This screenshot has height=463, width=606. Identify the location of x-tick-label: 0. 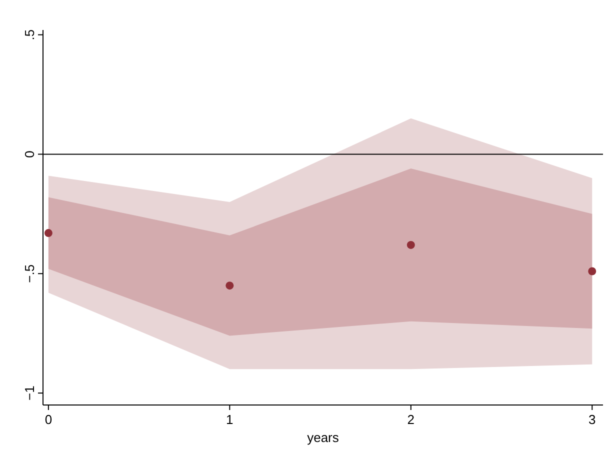
(48, 419).